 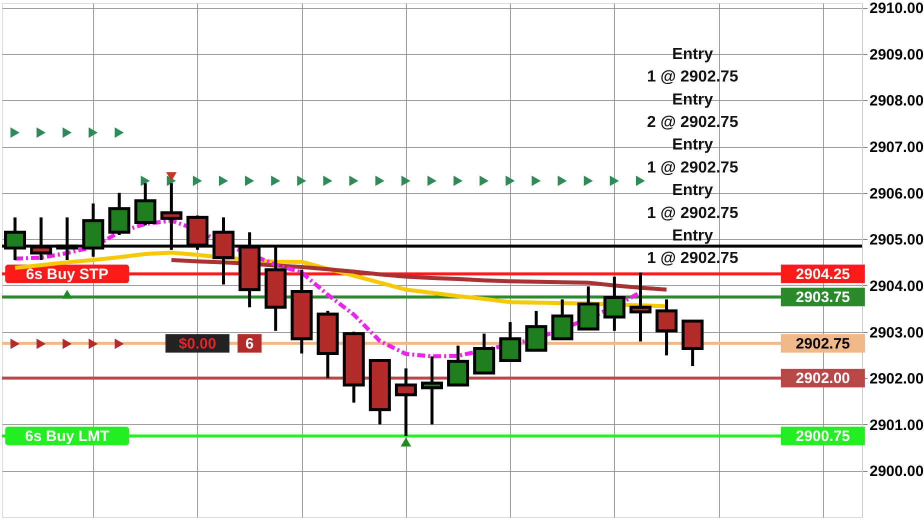 I want to click on y-tick-label: 2908.00, so click(x=897, y=101).